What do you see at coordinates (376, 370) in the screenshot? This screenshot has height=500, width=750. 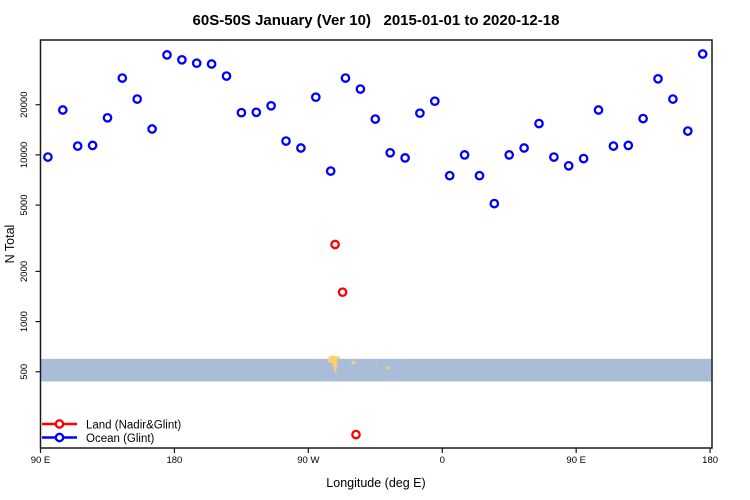 I see `latitude-band-map` at bounding box center [376, 370].